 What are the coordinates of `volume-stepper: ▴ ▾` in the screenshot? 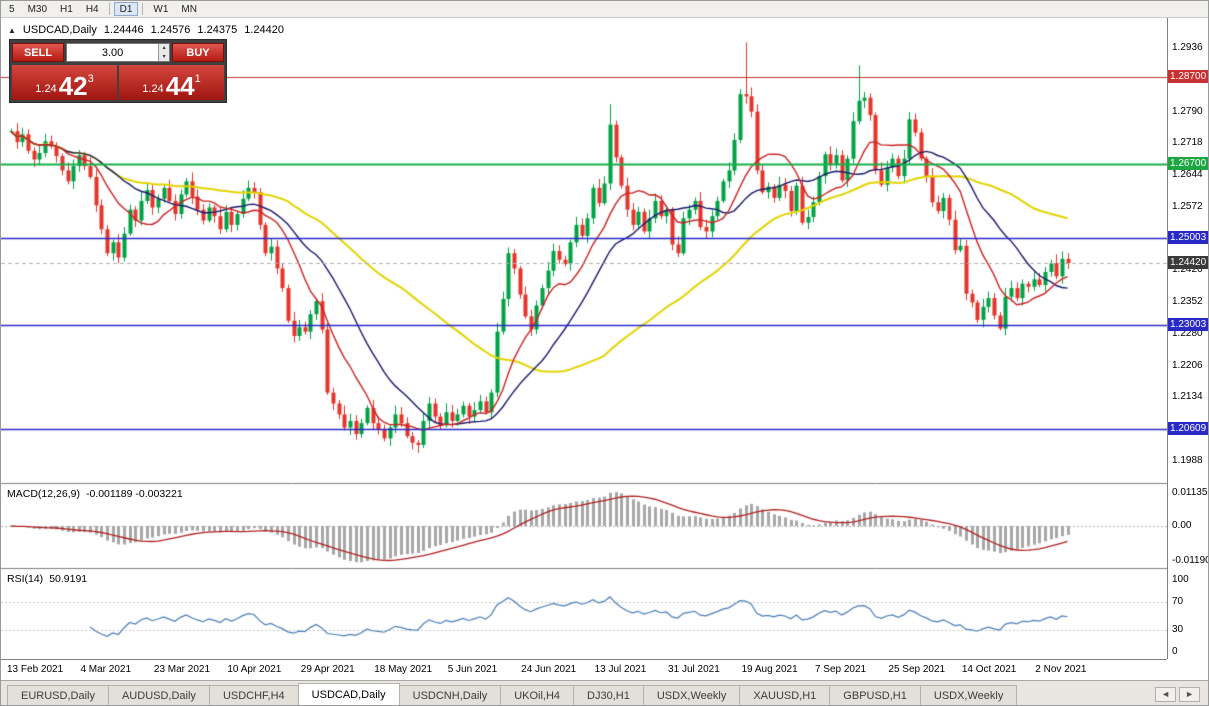 It's located at (118, 52).